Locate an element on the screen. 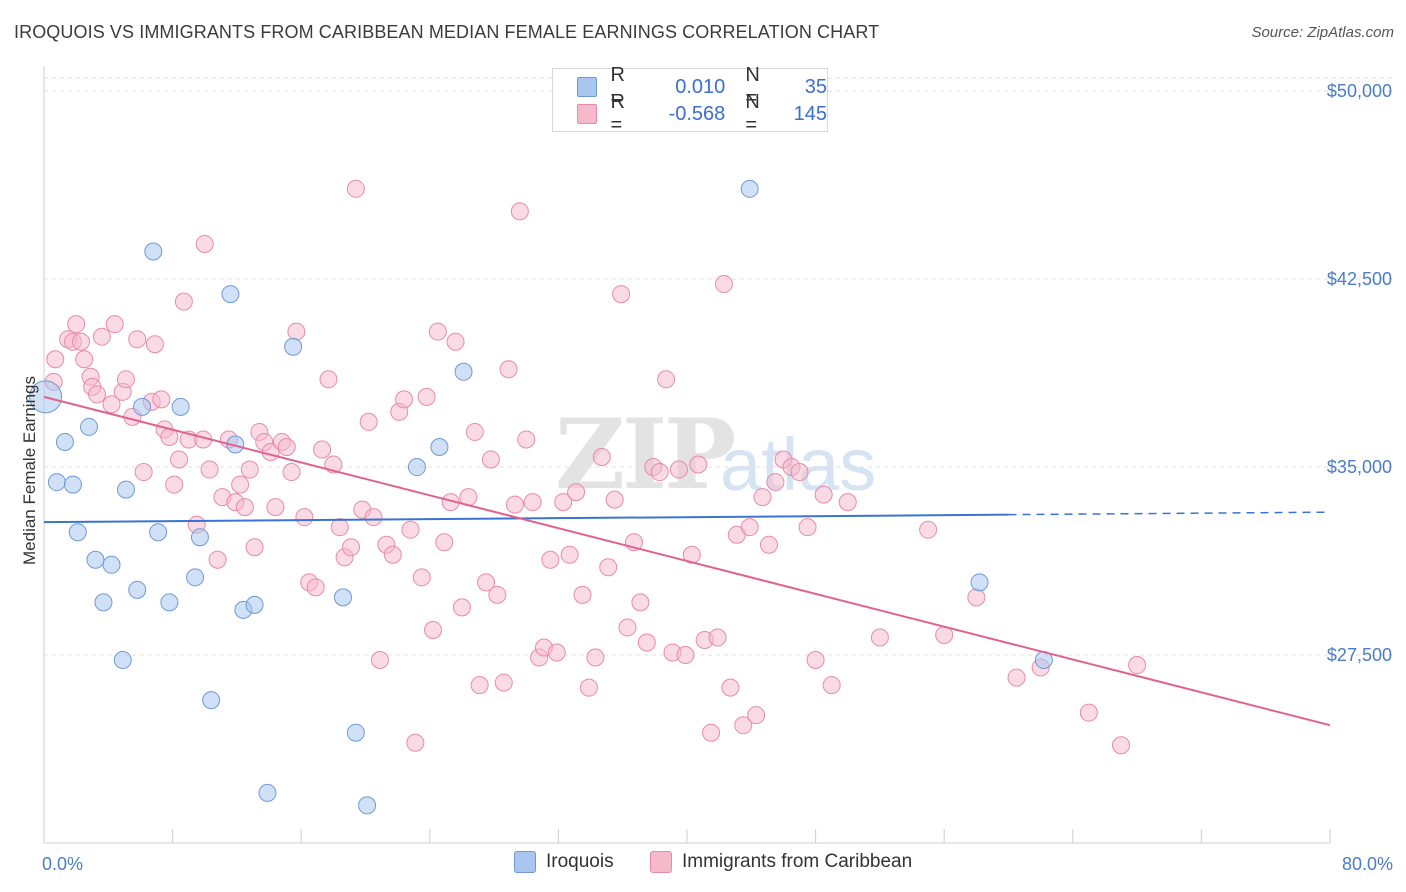 This screenshot has width=1406, height=892. legend-n-label: N = is located at coordinates (752, 113).